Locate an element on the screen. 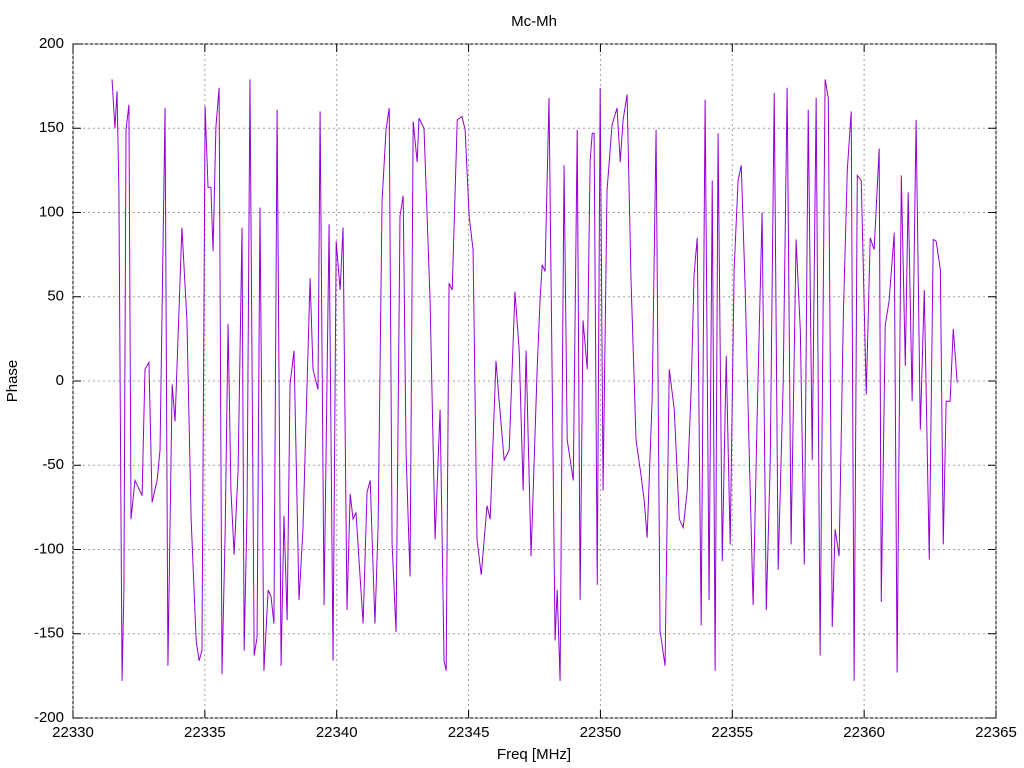 The width and height of the screenshot is (1024, 768). y-axis-label: Phase is located at coordinates (12, 381).